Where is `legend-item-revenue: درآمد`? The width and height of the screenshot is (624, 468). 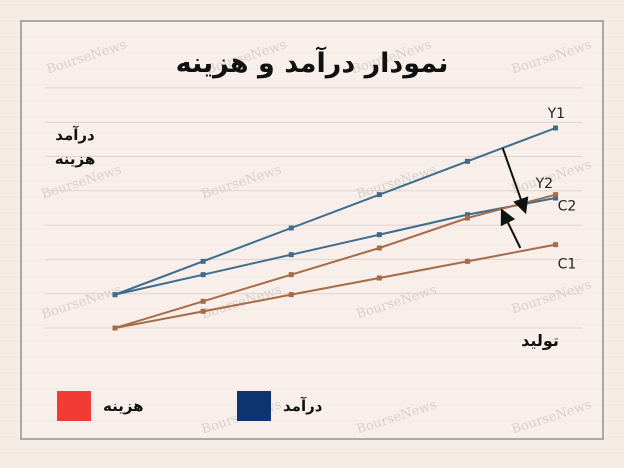
legend-item-revenue: درآمد is located at coordinates (279, 406).